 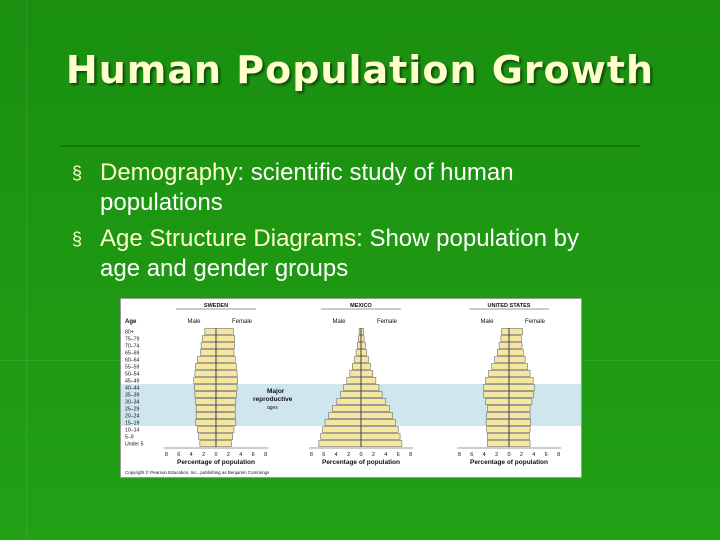 What do you see at coordinates (272, 408) in the screenshot?
I see `reproductive-label: ages` at bounding box center [272, 408].